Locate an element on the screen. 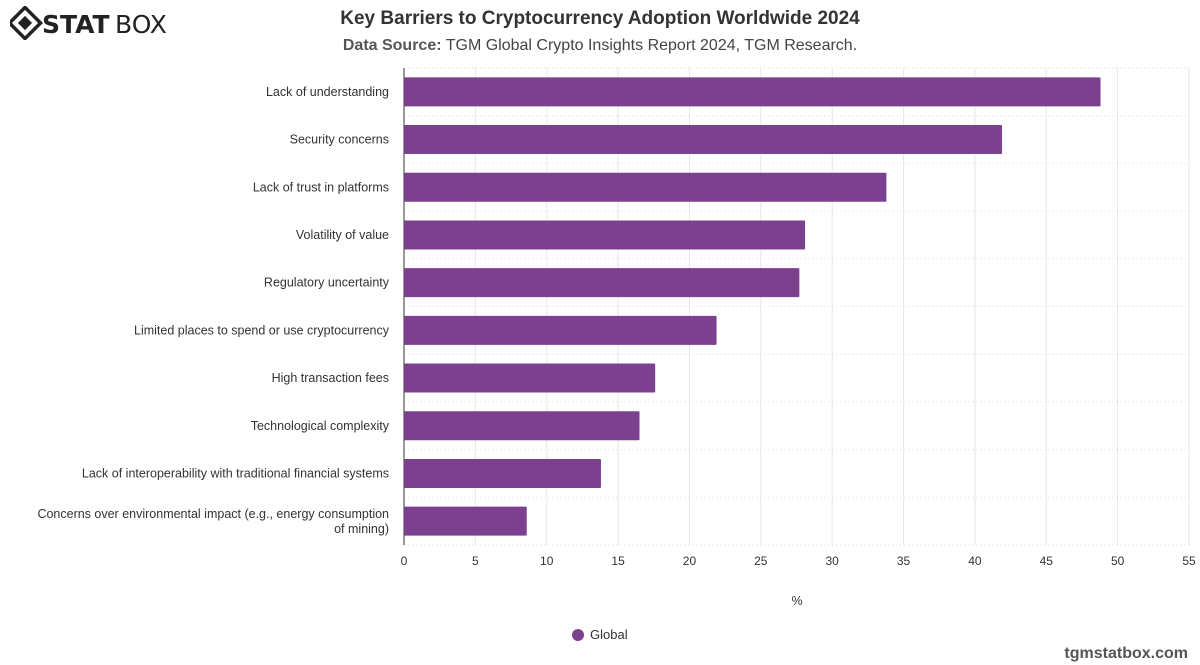 The height and width of the screenshot is (665, 1200). legend: Global is located at coordinates (600, 634).